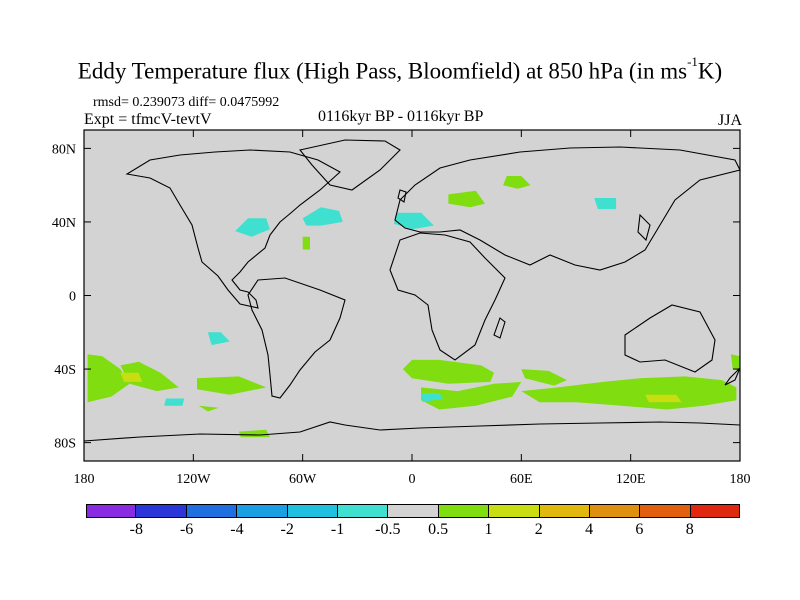 Image resolution: width=800 pixels, height=600 pixels. I want to click on coast-south-america, so click(296, 338).